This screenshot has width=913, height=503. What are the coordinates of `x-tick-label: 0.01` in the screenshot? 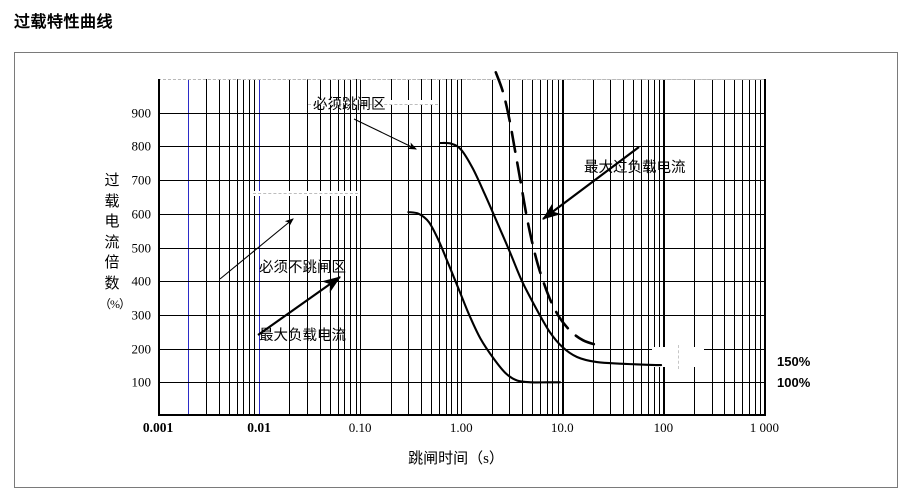 It's located at (259, 427).